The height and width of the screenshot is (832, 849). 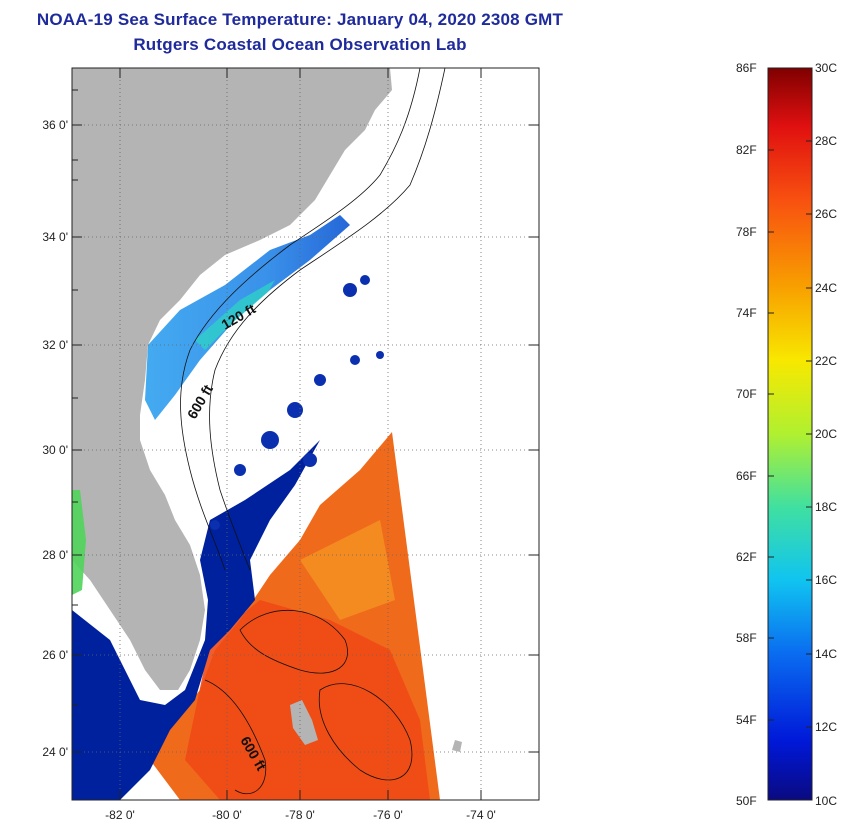 I want to click on colorbar-f-62: 62F, so click(x=746, y=557).